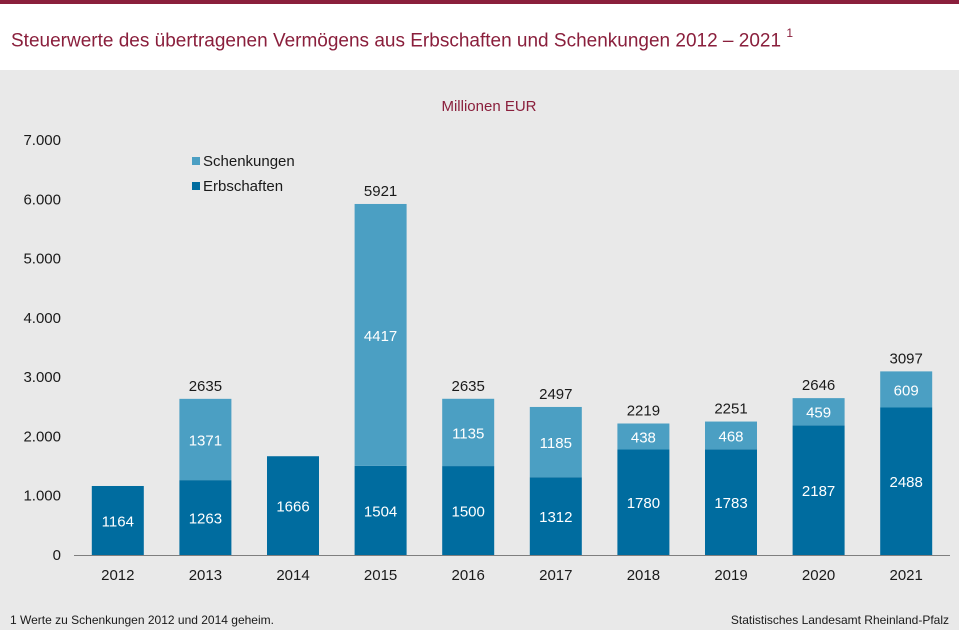 The height and width of the screenshot is (630, 959). Describe the element at coordinates (790, 33) in the screenshot. I see `title-footnote-mark: 1` at that location.